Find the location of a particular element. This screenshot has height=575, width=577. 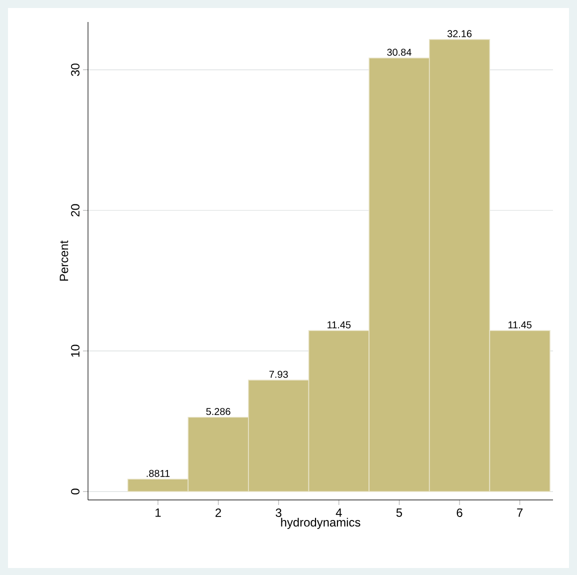

data-label: 7.93 is located at coordinates (278, 374).